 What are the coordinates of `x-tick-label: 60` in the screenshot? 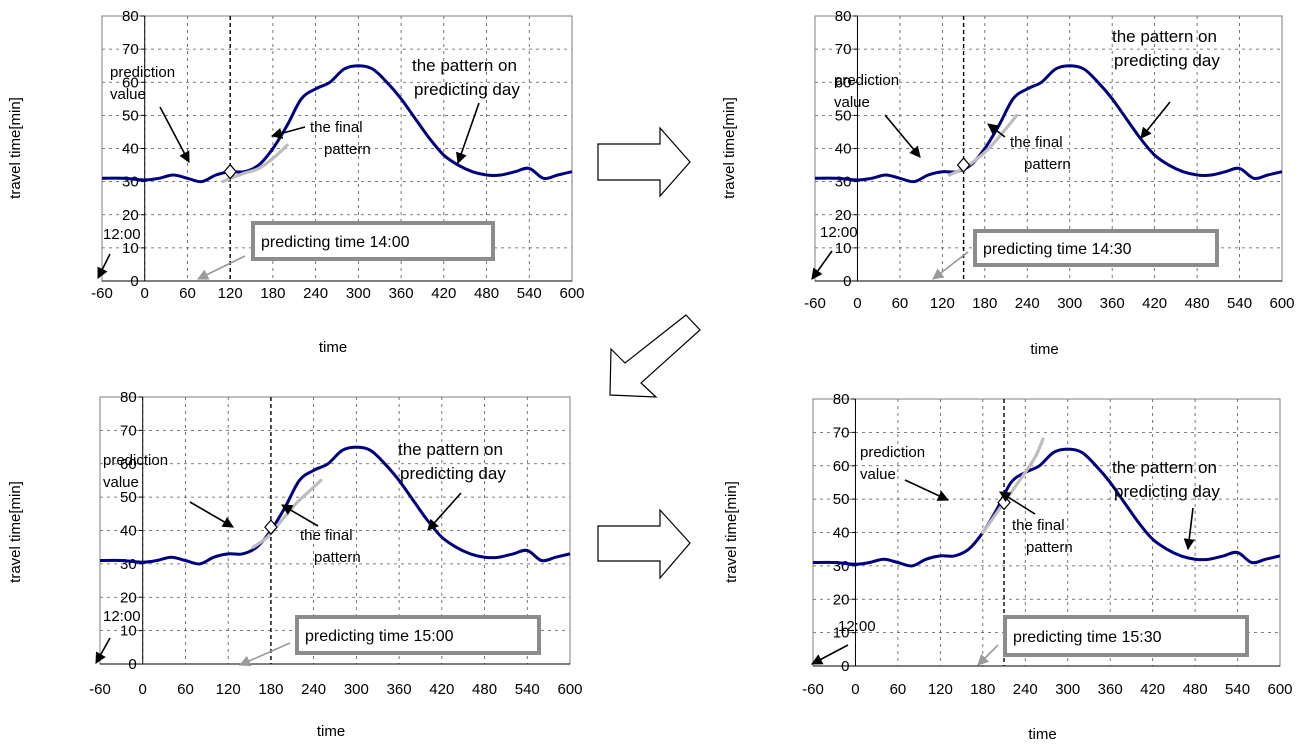 It's located at (898, 689).